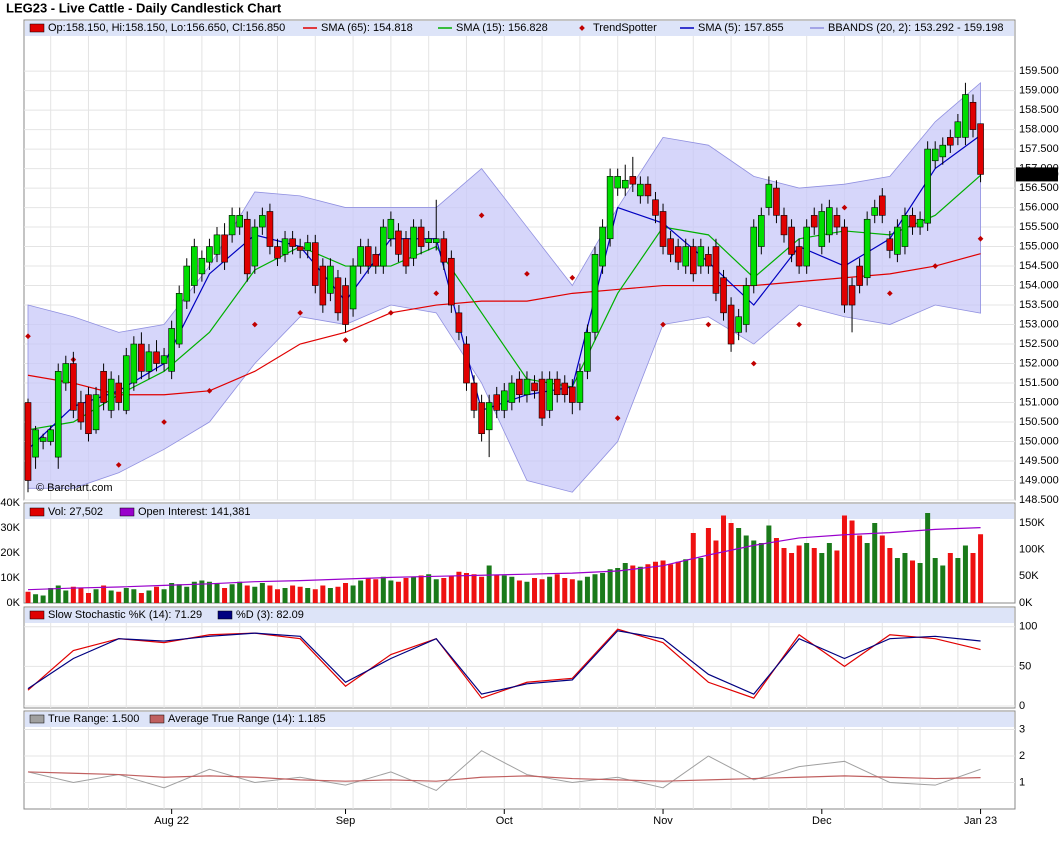  What do you see at coordinates (10, 553) in the screenshot?
I see `y-tick-label: 20K` at bounding box center [10, 553].